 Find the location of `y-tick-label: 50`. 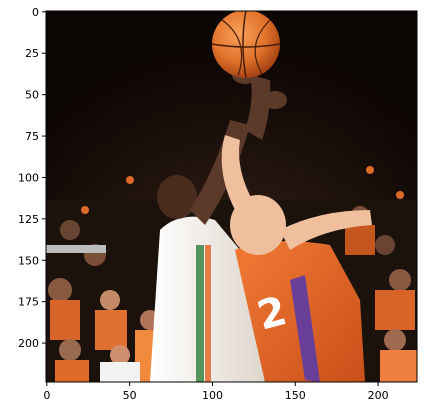

y-tick-label: 50 is located at coordinates (32, 95).